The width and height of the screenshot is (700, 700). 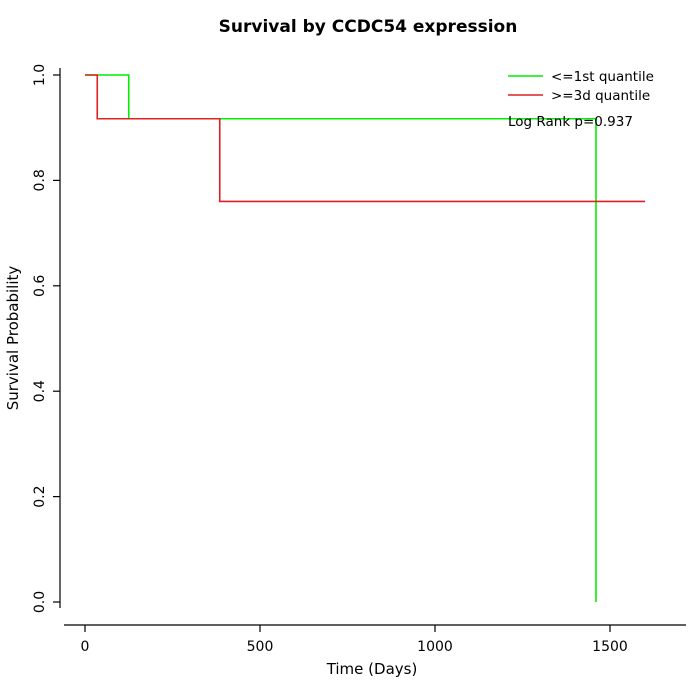 I want to click on legend-label-group1: <=1st quantile, so click(x=602, y=77).